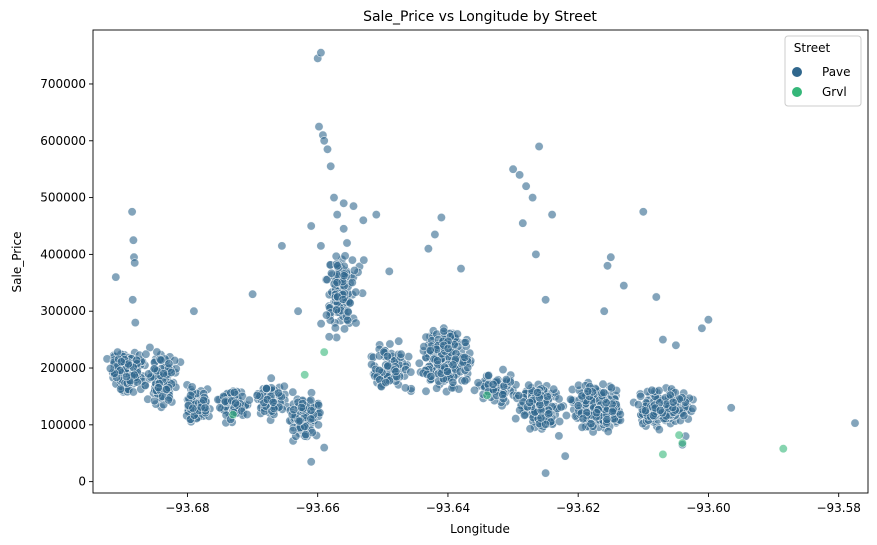  Describe the element at coordinates (17, 262) in the screenshot. I see `y-axis-label: Sale_Price` at that location.